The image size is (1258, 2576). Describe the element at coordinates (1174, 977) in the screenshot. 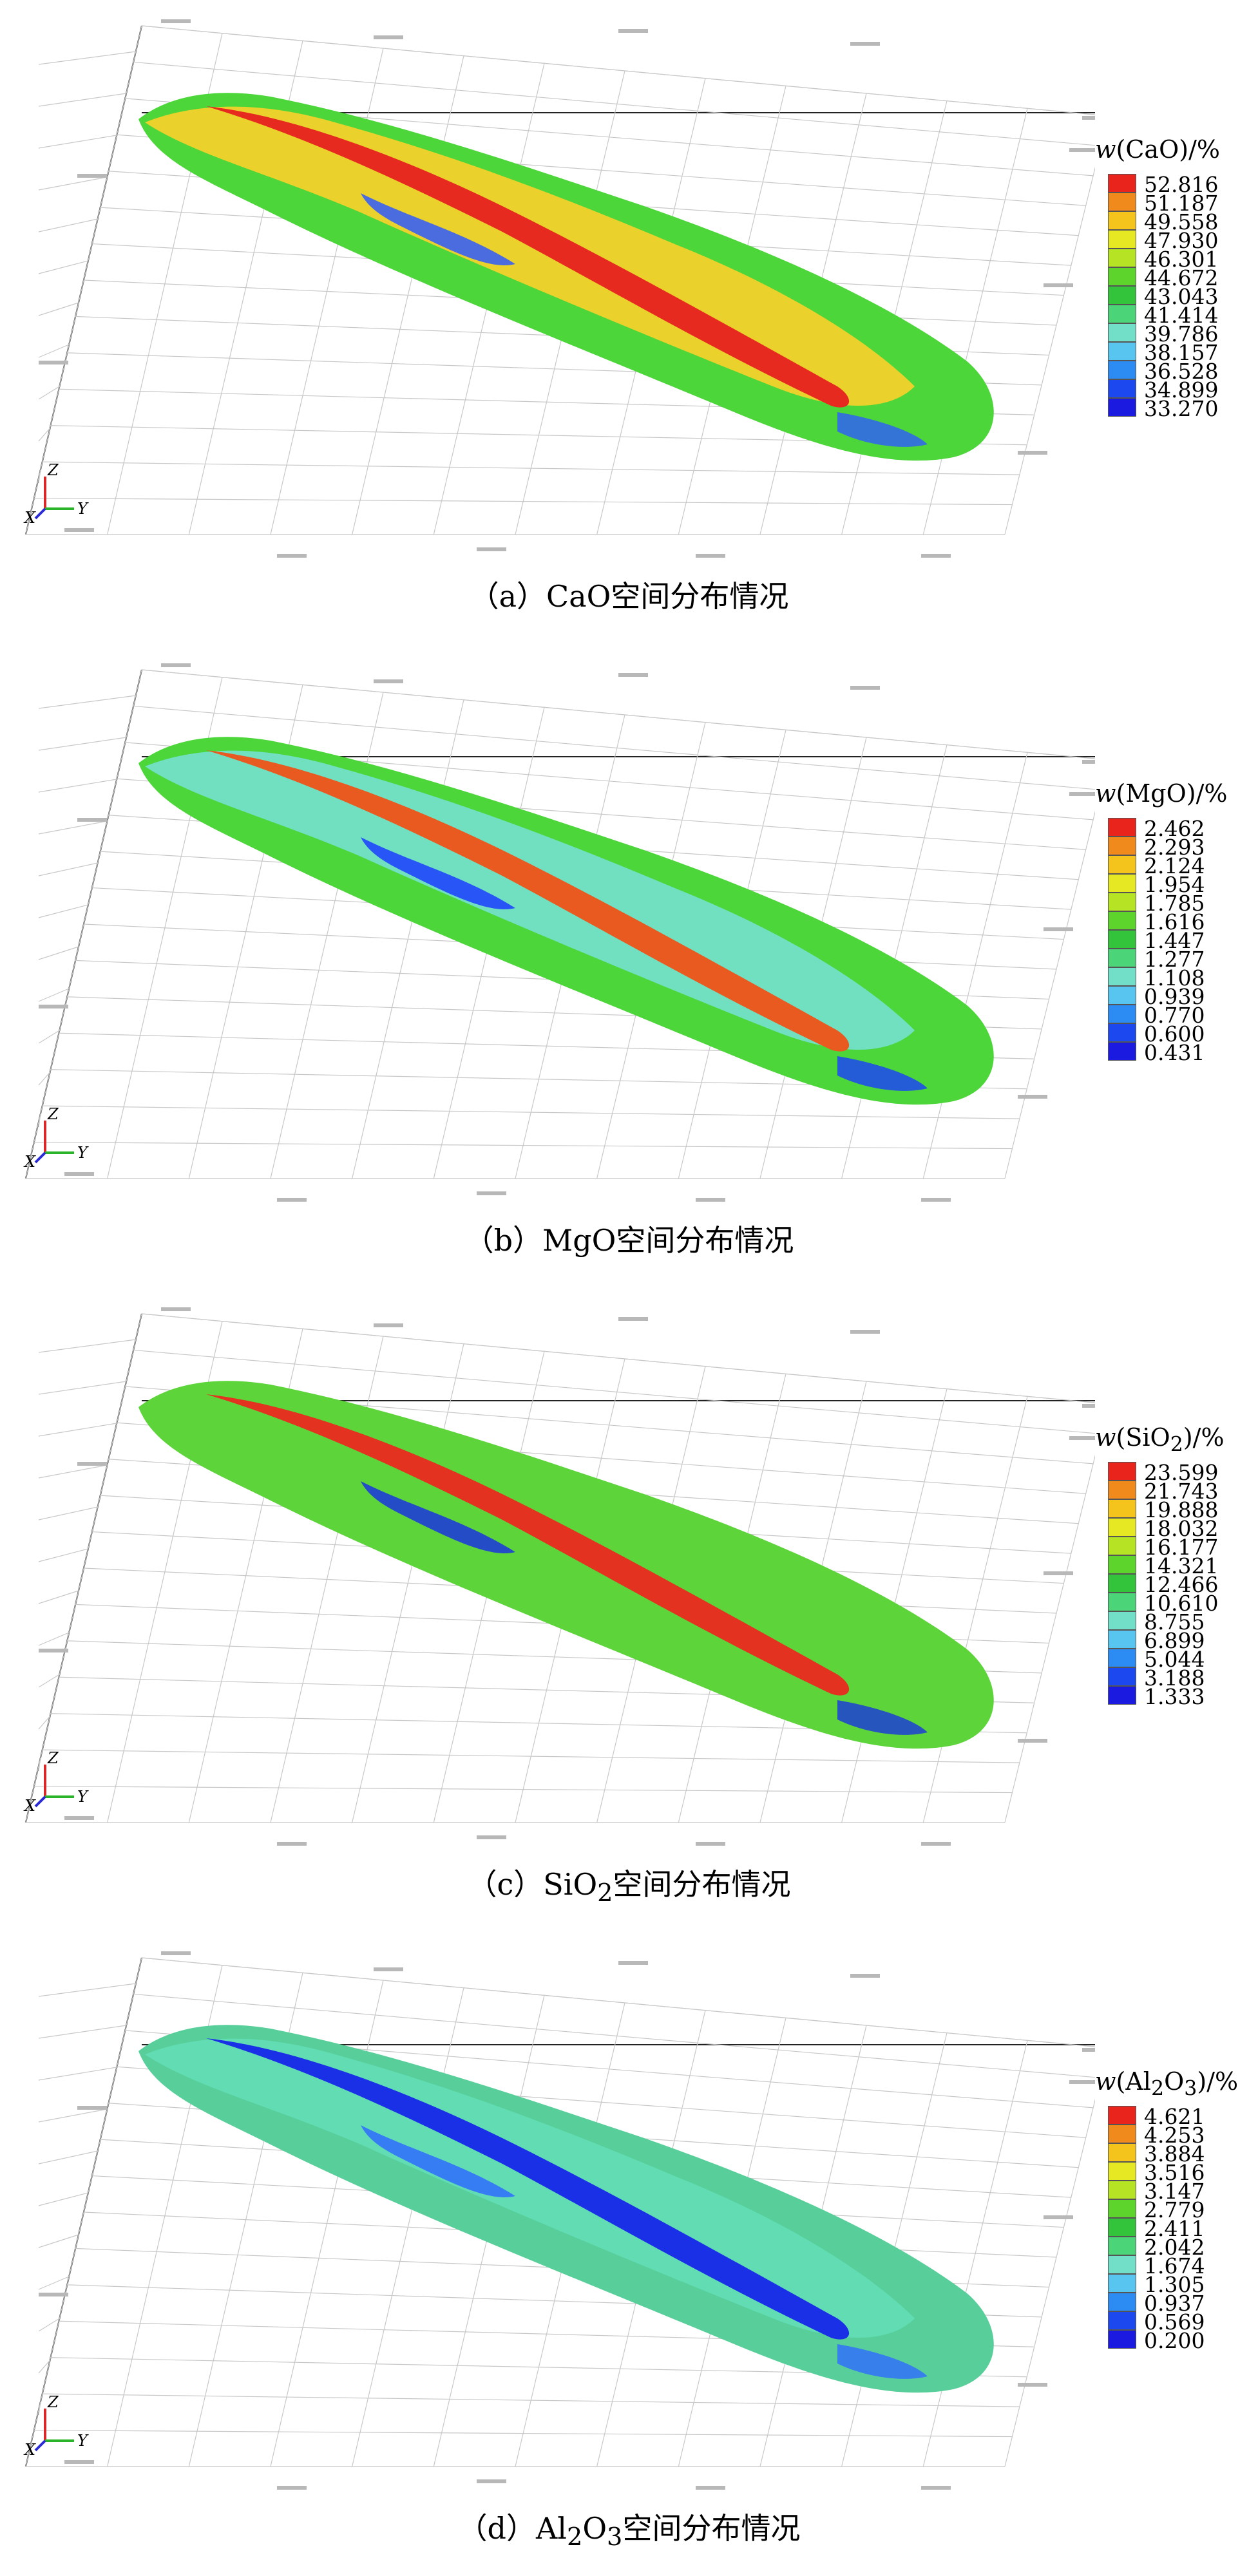

I see `legend-tick-label: 1.108` at that location.